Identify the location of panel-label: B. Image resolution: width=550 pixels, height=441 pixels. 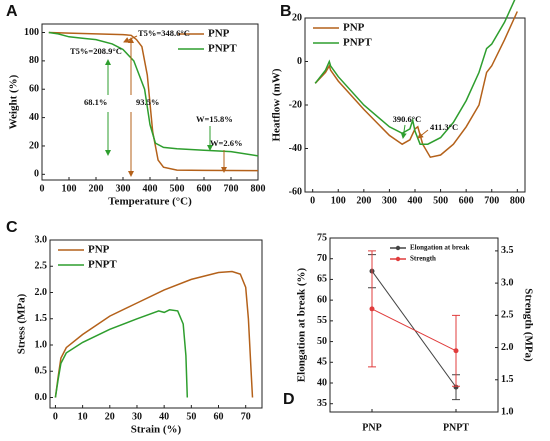
(286, 11).